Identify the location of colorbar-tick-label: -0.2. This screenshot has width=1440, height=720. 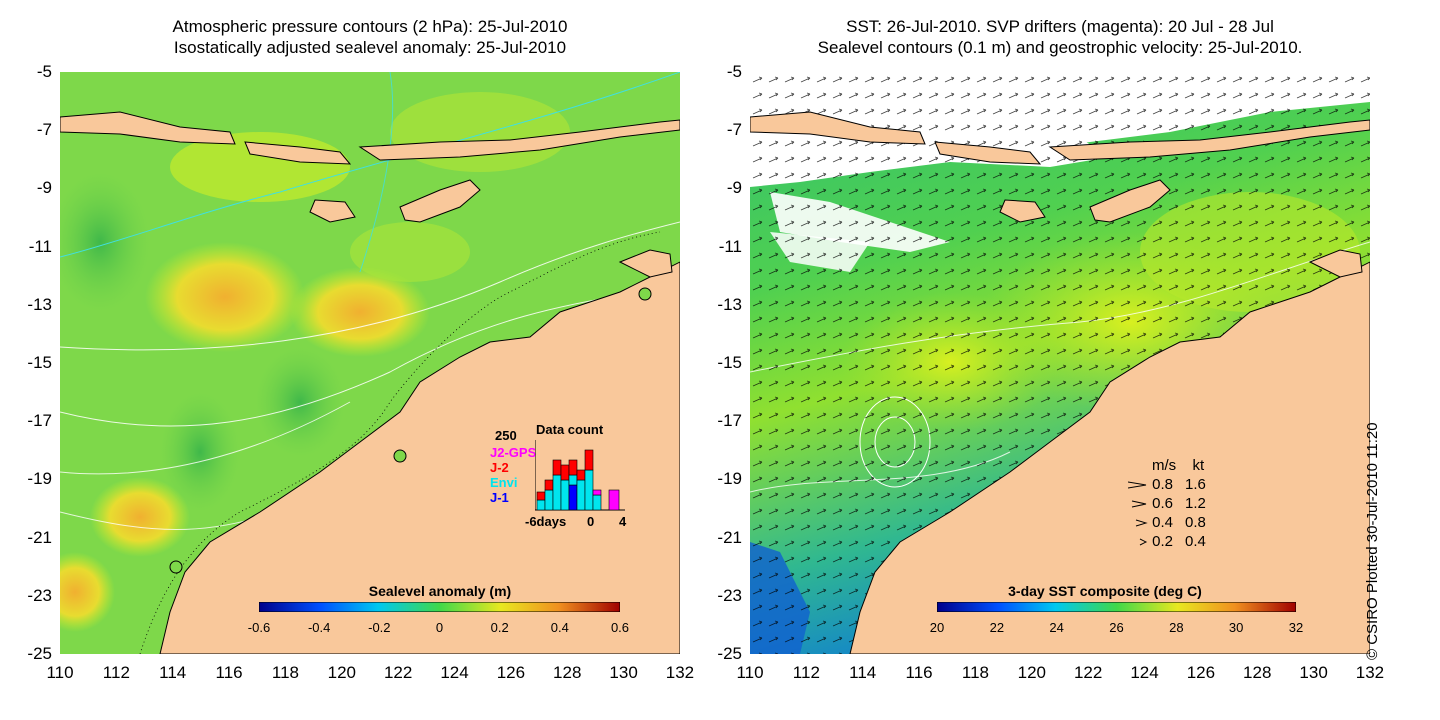
(379, 627).